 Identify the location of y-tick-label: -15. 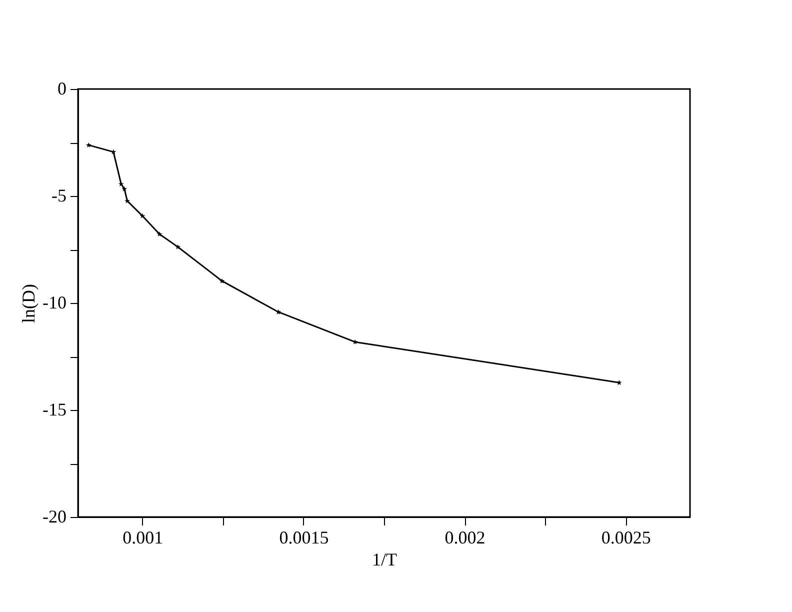
(54, 410).